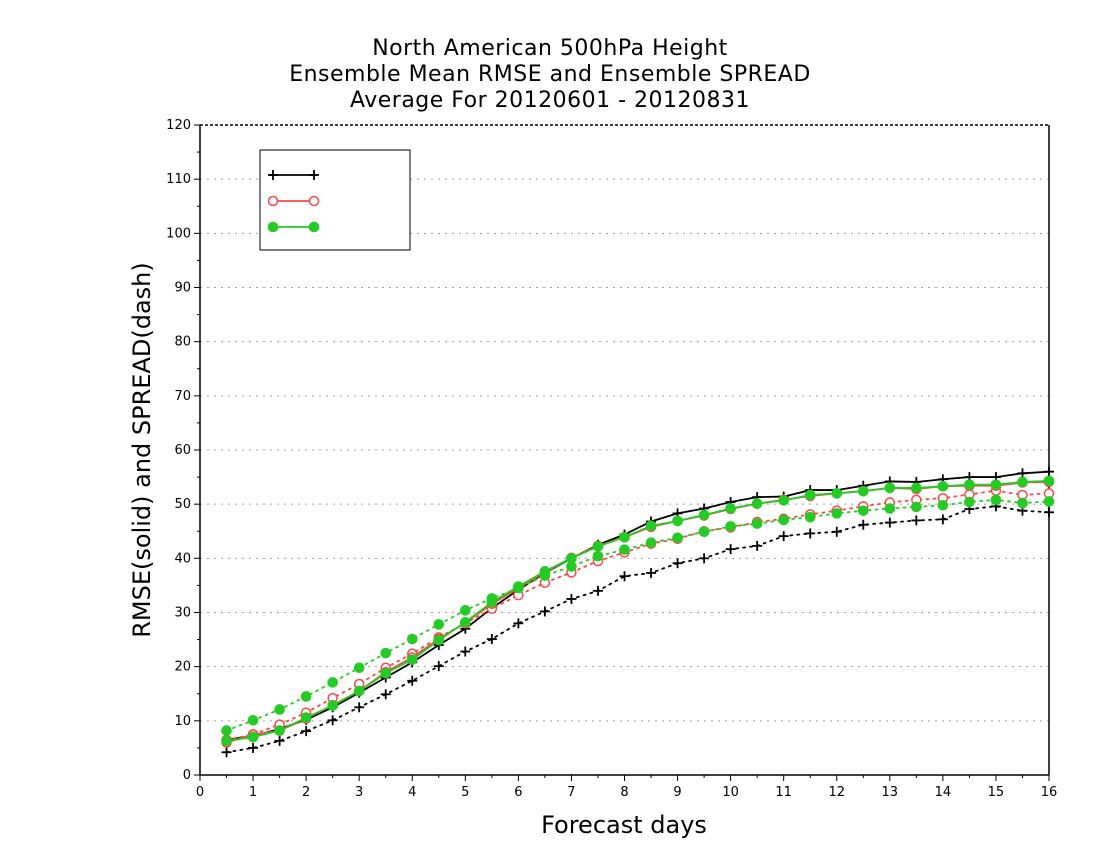 This screenshot has height=850, width=1100. What do you see at coordinates (836, 792) in the screenshot?
I see `x-tick-label: 12` at bounding box center [836, 792].